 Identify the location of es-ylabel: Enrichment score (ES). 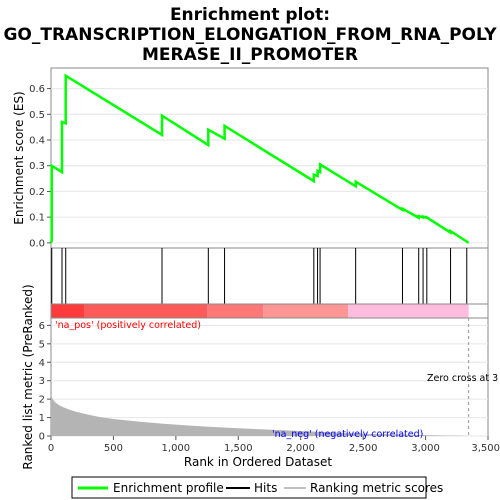
(19, 157).